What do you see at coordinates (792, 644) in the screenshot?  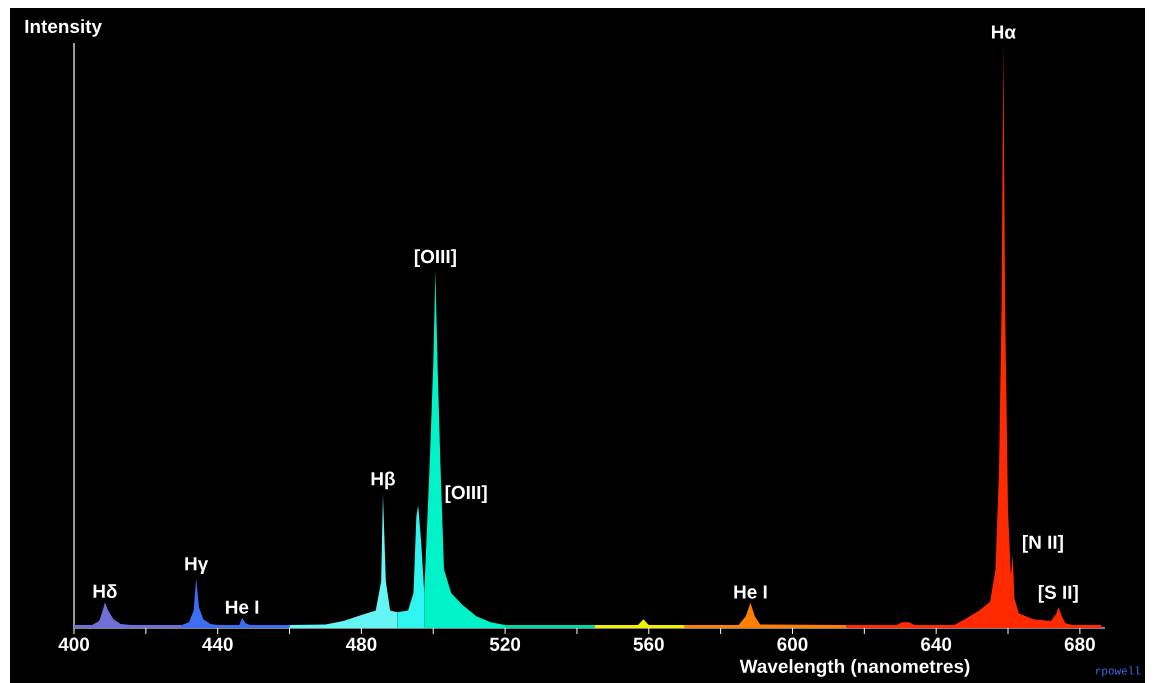 I see `x-tick-label: 600` at bounding box center [792, 644].